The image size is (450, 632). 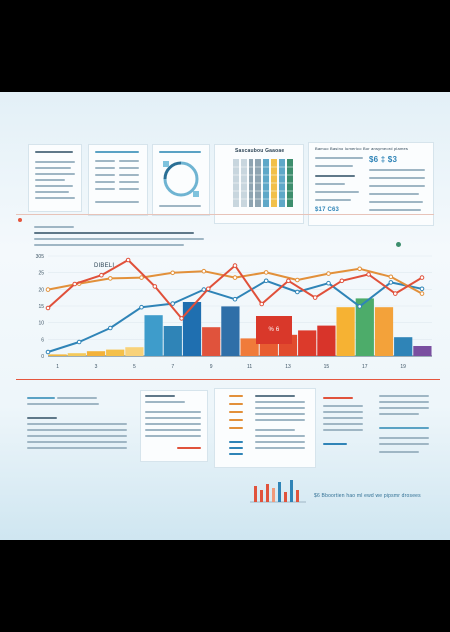 I want to click on bullet-icon, so click(x=20, y=220).